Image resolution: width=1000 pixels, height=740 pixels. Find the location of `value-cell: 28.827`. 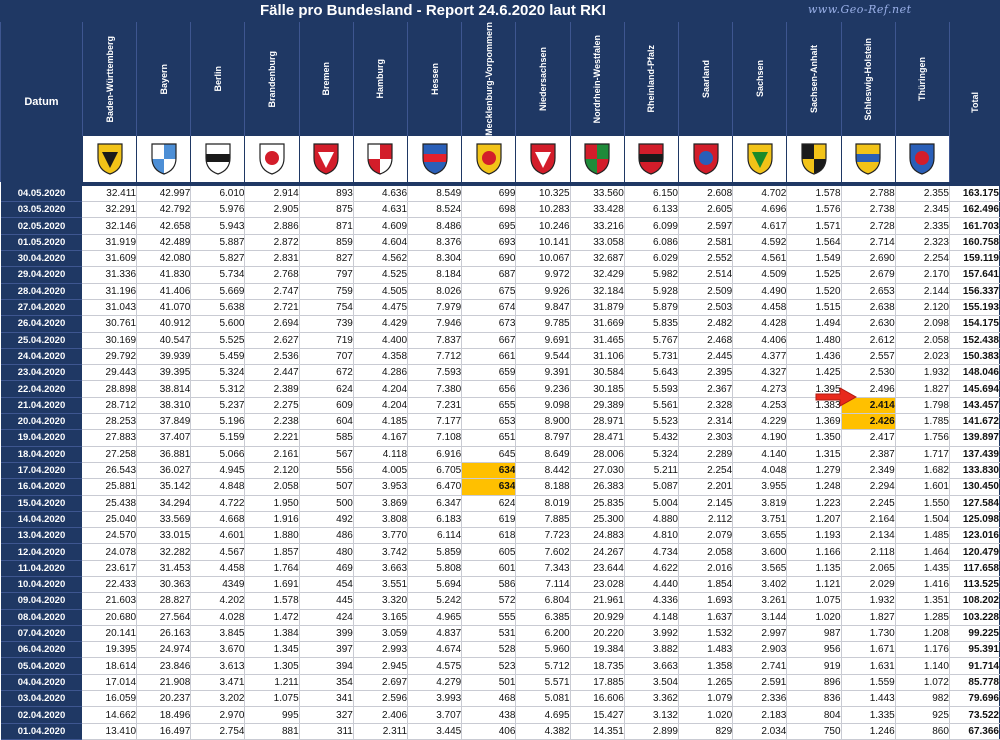

value-cell: 28.827 is located at coordinates (164, 601).